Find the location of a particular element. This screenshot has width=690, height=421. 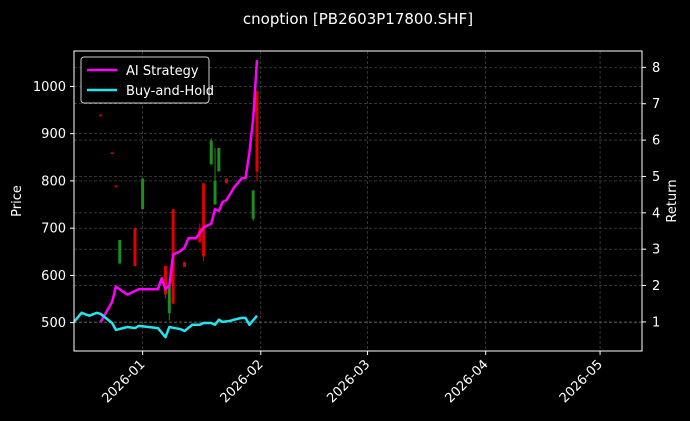

tick-label-left: 500 is located at coordinates (53, 323).